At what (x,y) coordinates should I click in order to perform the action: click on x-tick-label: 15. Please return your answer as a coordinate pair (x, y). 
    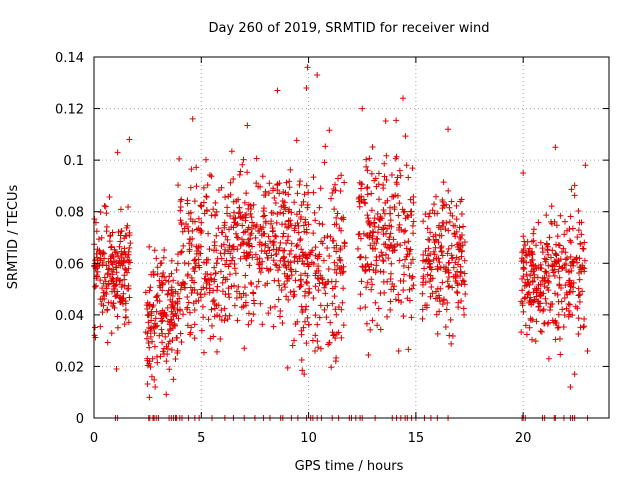
    Looking at the image, I should click on (416, 438).